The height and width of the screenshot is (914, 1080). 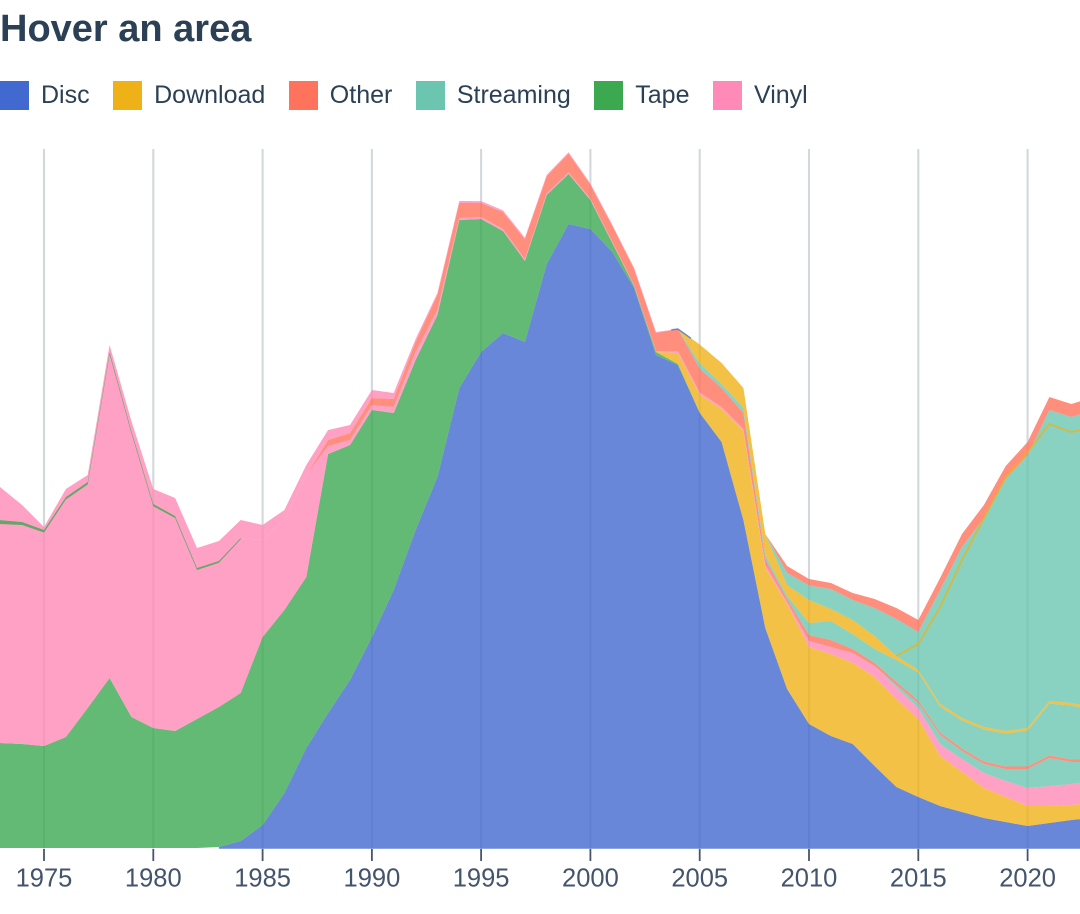 I want to click on svg-text: 1990, so click(x=372, y=879).